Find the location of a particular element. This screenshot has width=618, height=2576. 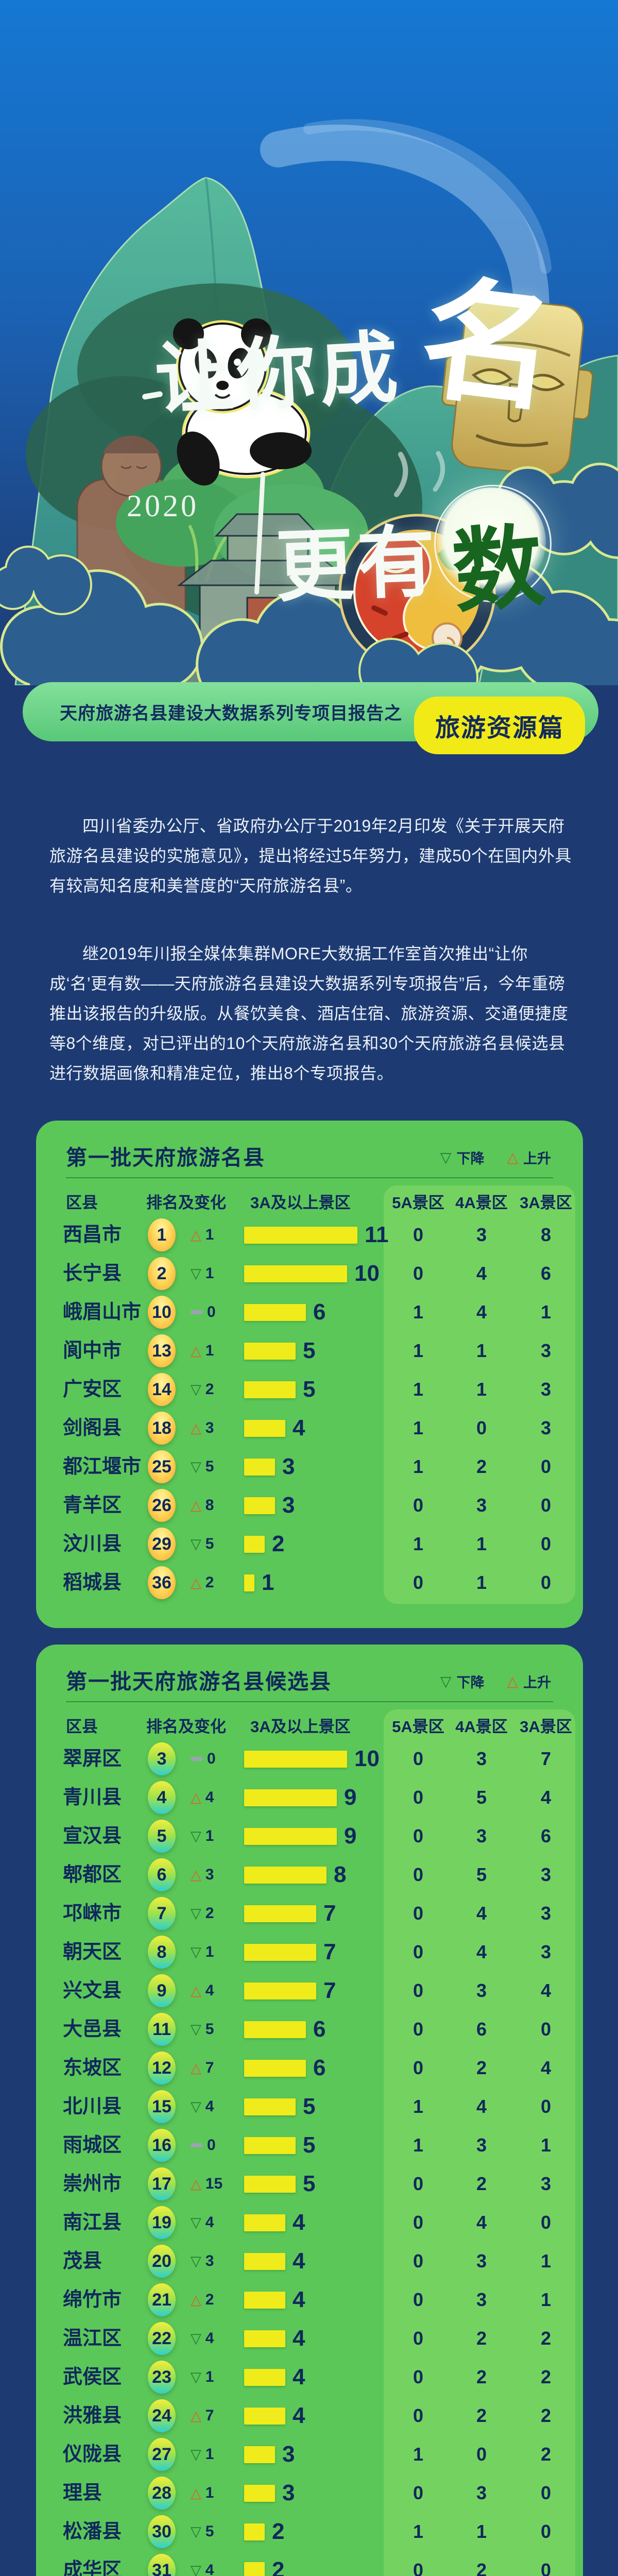

rank-change-value: 5 is located at coordinates (209, 2029).